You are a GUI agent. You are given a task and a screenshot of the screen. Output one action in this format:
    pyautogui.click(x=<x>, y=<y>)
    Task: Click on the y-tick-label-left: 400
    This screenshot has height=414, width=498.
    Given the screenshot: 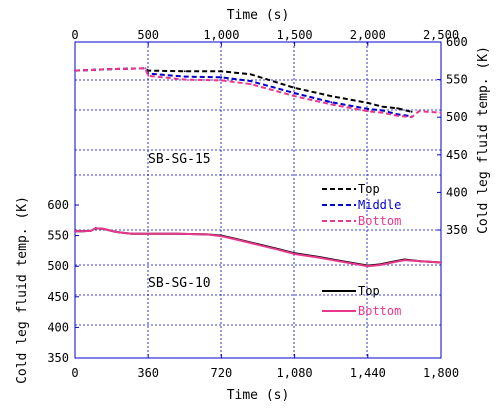 What is the action you would take?
    pyautogui.click(x=58, y=327)
    